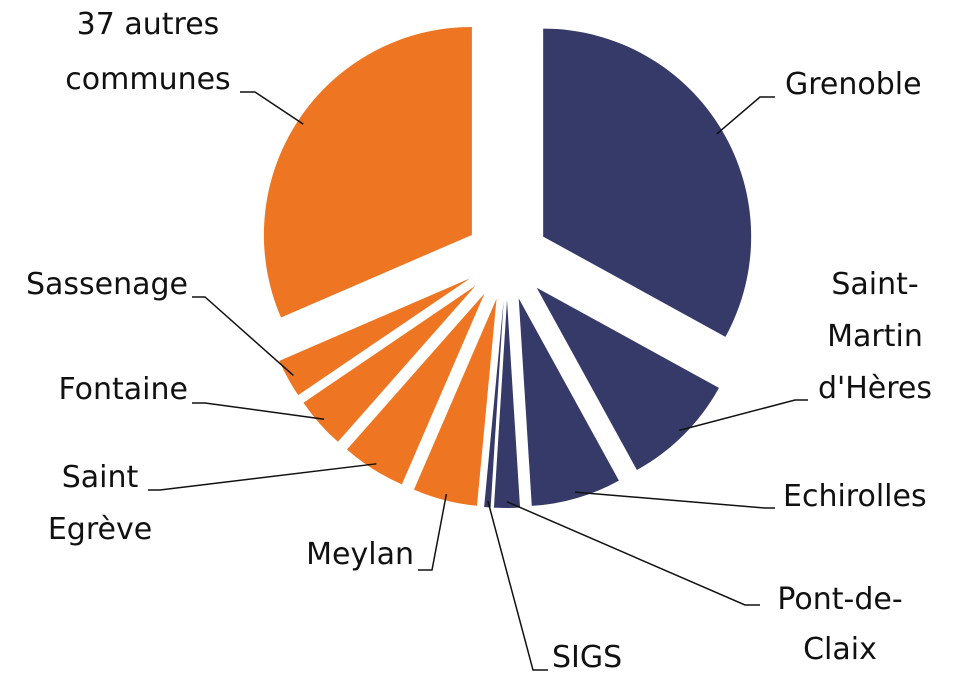 The image size is (957, 675). I want to click on label-line: Fontaine, so click(123, 389).